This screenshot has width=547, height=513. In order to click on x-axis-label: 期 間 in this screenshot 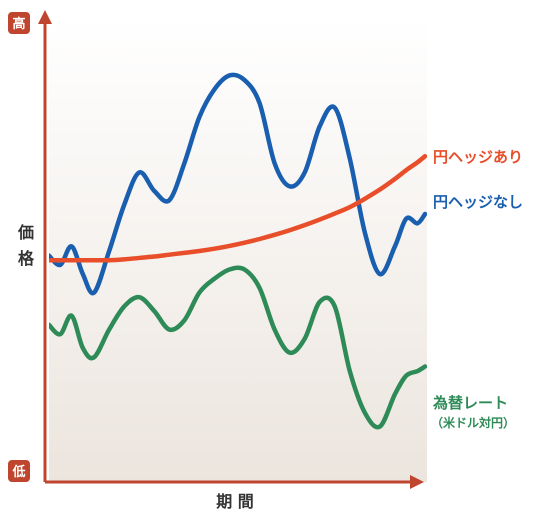, I will do `click(235, 501)`.